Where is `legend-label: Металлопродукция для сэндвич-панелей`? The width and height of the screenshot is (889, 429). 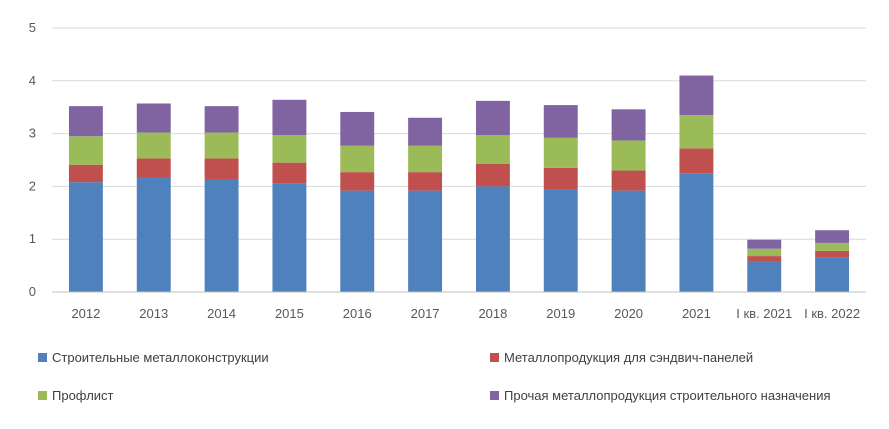 legend-label: Металлопродукция для сэндвич-панелей is located at coordinates (629, 357).